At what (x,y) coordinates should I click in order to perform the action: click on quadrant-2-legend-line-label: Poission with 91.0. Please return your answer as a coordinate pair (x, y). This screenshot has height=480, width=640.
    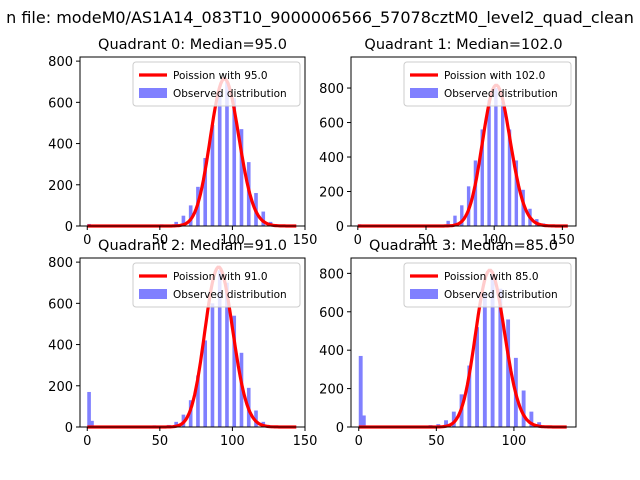
    Looking at the image, I should click on (220, 277).